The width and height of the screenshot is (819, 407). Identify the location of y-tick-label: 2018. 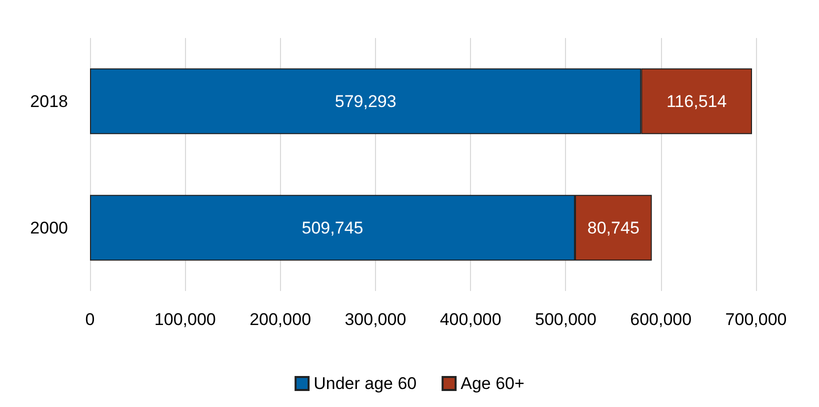
(49, 101).